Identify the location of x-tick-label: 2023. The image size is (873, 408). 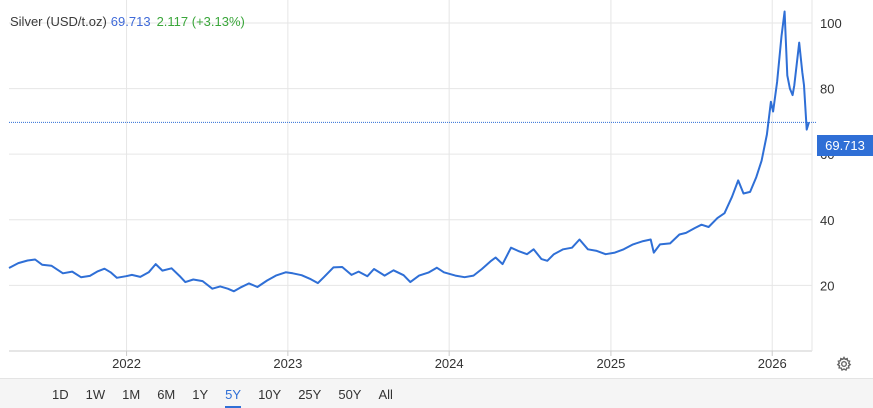
(287, 363).